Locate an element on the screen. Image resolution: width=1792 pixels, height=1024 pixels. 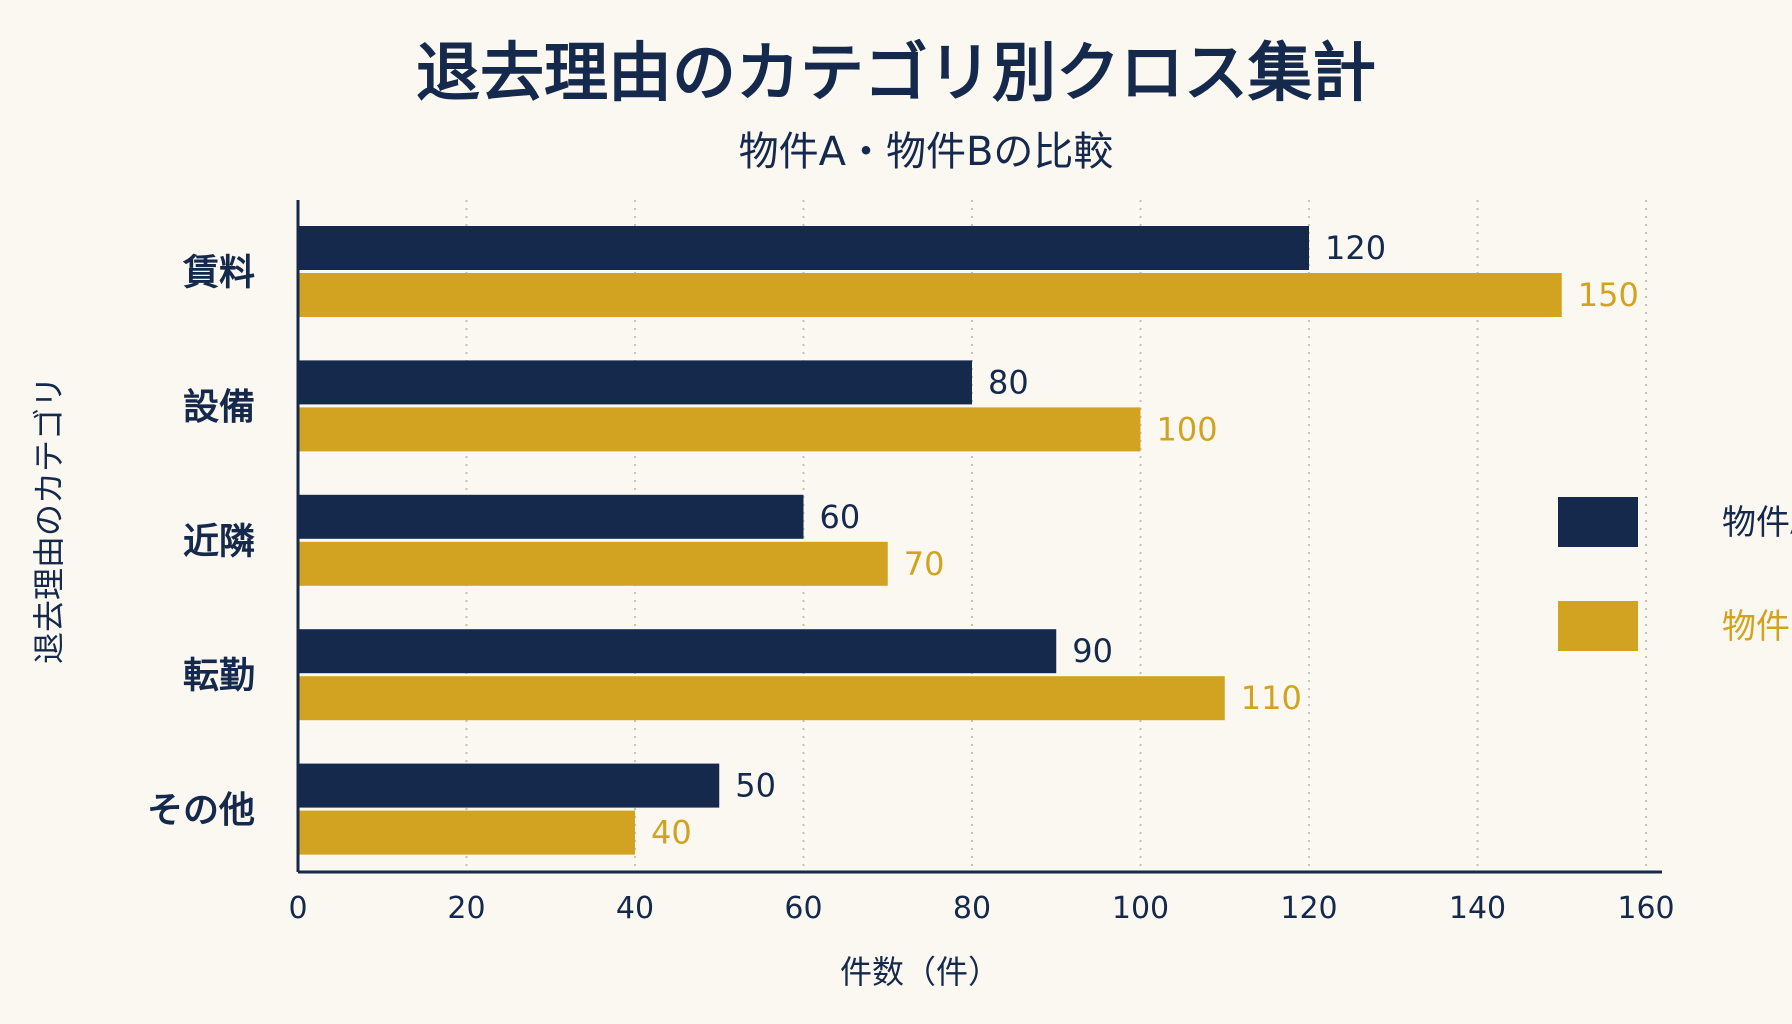
bar-value-label: 120 is located at coordinates (1355, 248).